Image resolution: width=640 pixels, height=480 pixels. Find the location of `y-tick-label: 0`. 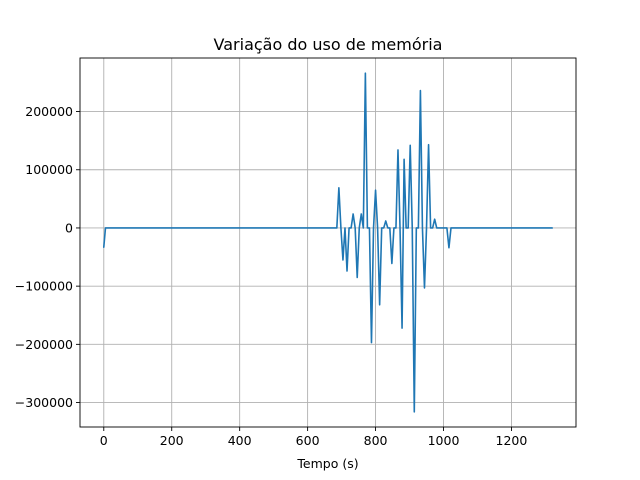

y-tick-label: 0 is located at coordinates (69, 227).